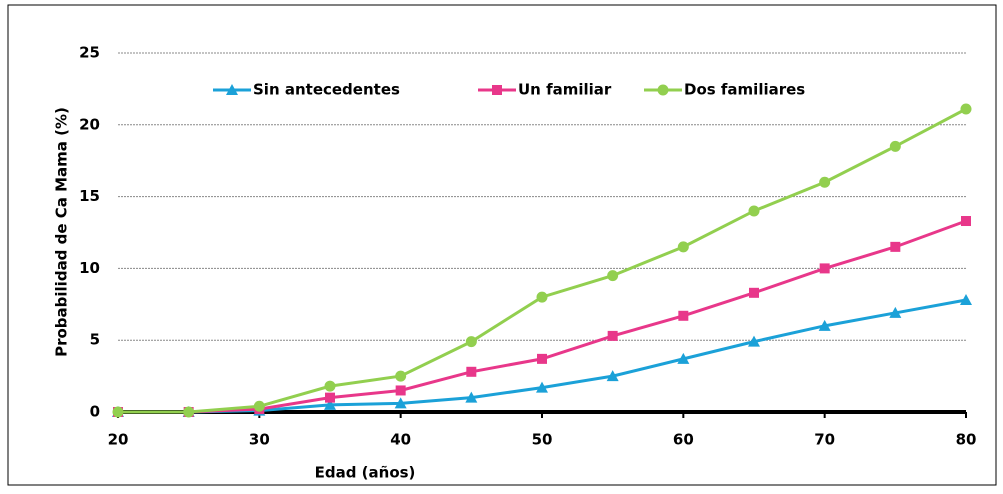 The height and width of the screenshot is (494, 1003). What do you see at coordinates (744, 90) in the screenshot?
I see `legend-label: Dos familiares` at bounding box center [744, 90].